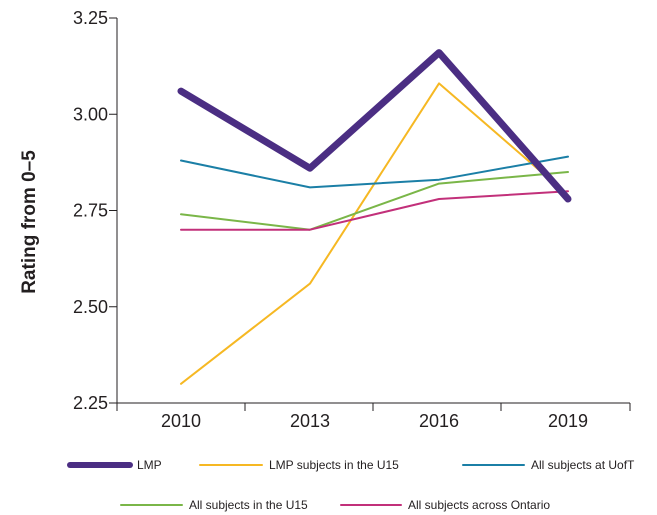 The width and height of the screenshot is (657, 515). What do you see at coordinates (334, 465) in the screenshot?
I see `legend-label: LMP subjects in the U15` at bounding box center [334, 465].